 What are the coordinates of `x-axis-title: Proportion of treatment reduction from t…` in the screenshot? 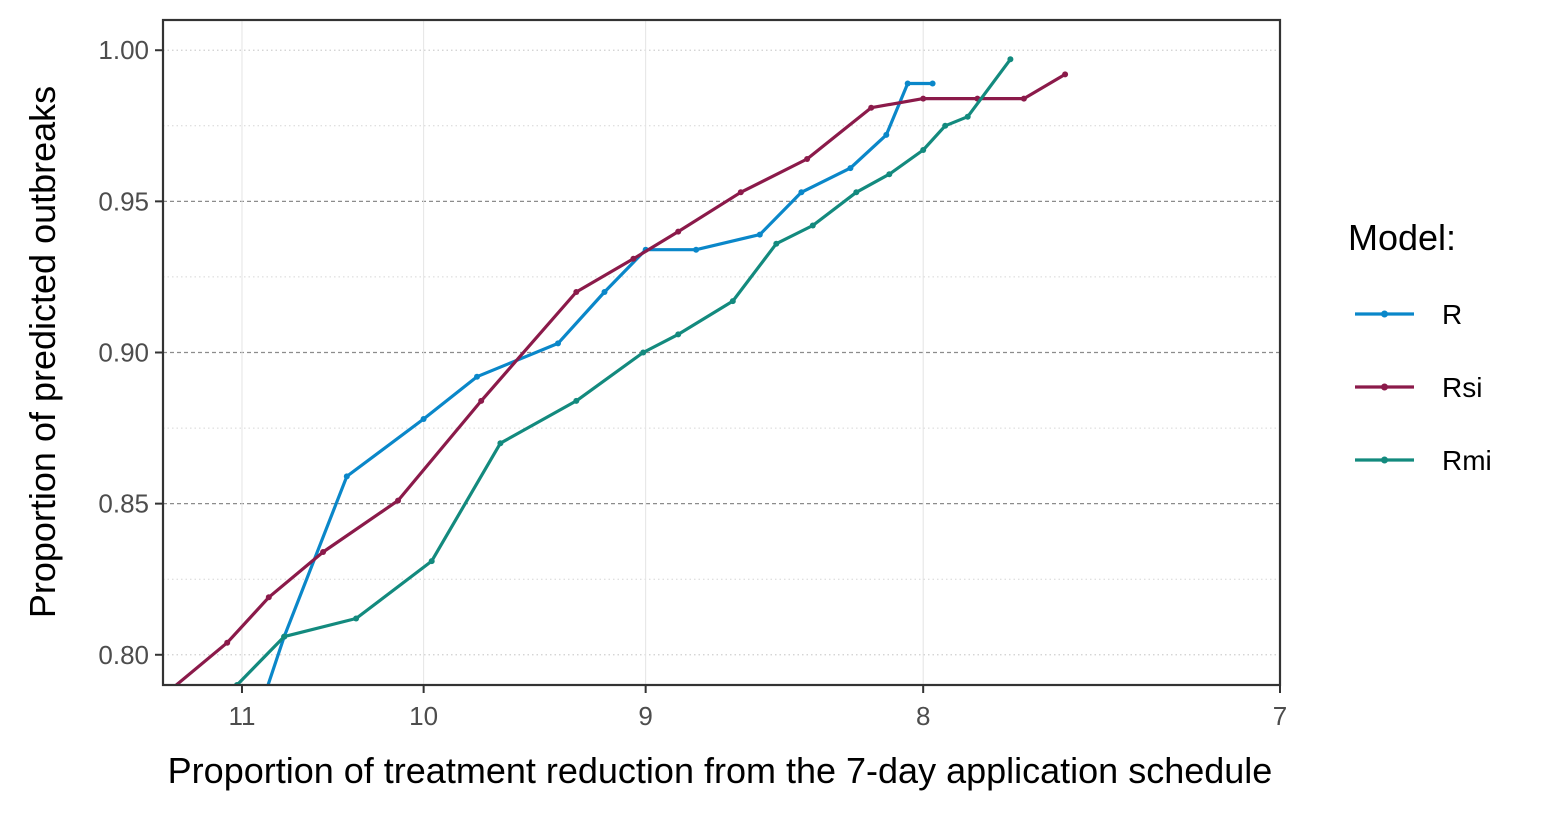 It's located at (720, 770).